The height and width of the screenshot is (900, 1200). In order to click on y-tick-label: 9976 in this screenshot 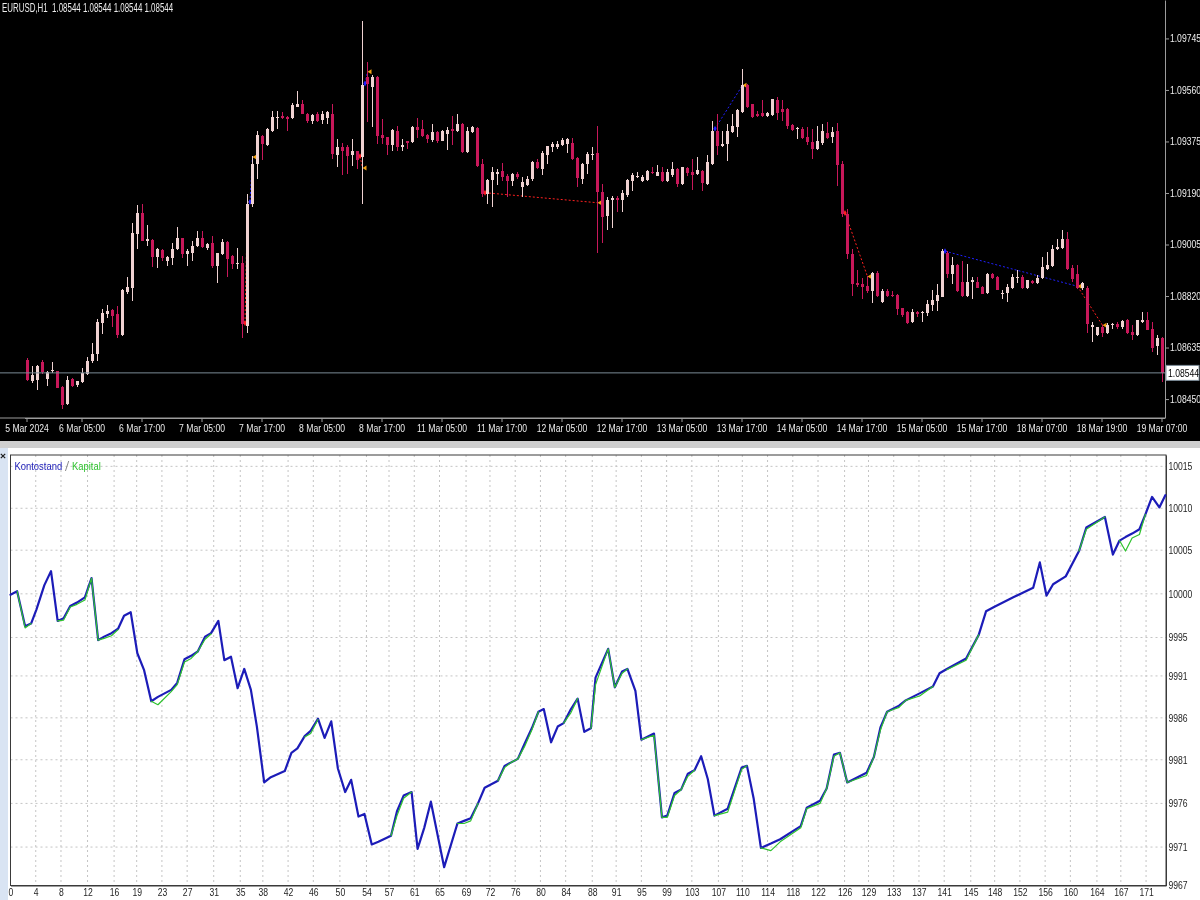, I will do `click(1178, 803)`.